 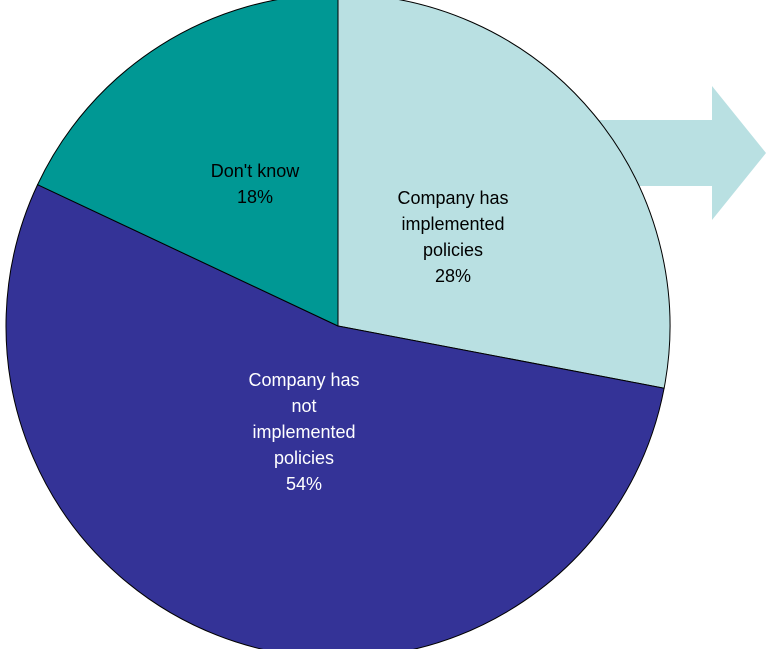 What do you see at coordinates (255, 171) in the screenshot?
I see `slice-label-line: Don't know` at bounding box center [255, 171].